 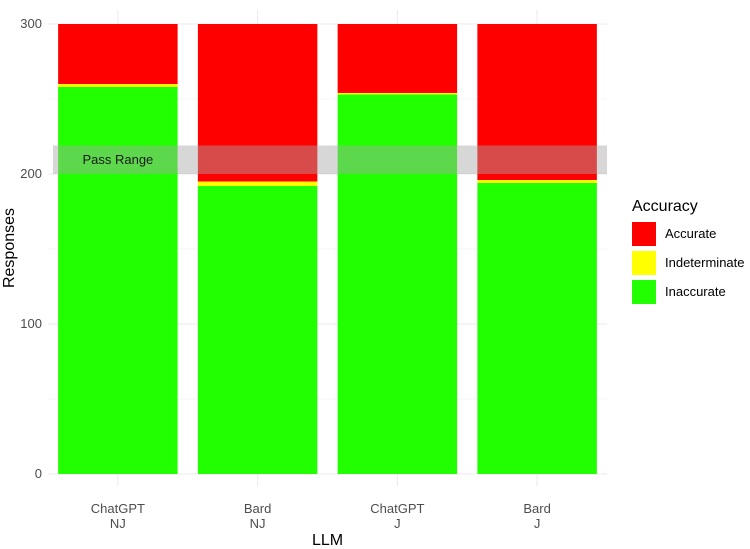 What do you see at coordinates (536, 516) in the screenshot?
I see `x-tick-label: Bard J` at bounding box center [536, 516].